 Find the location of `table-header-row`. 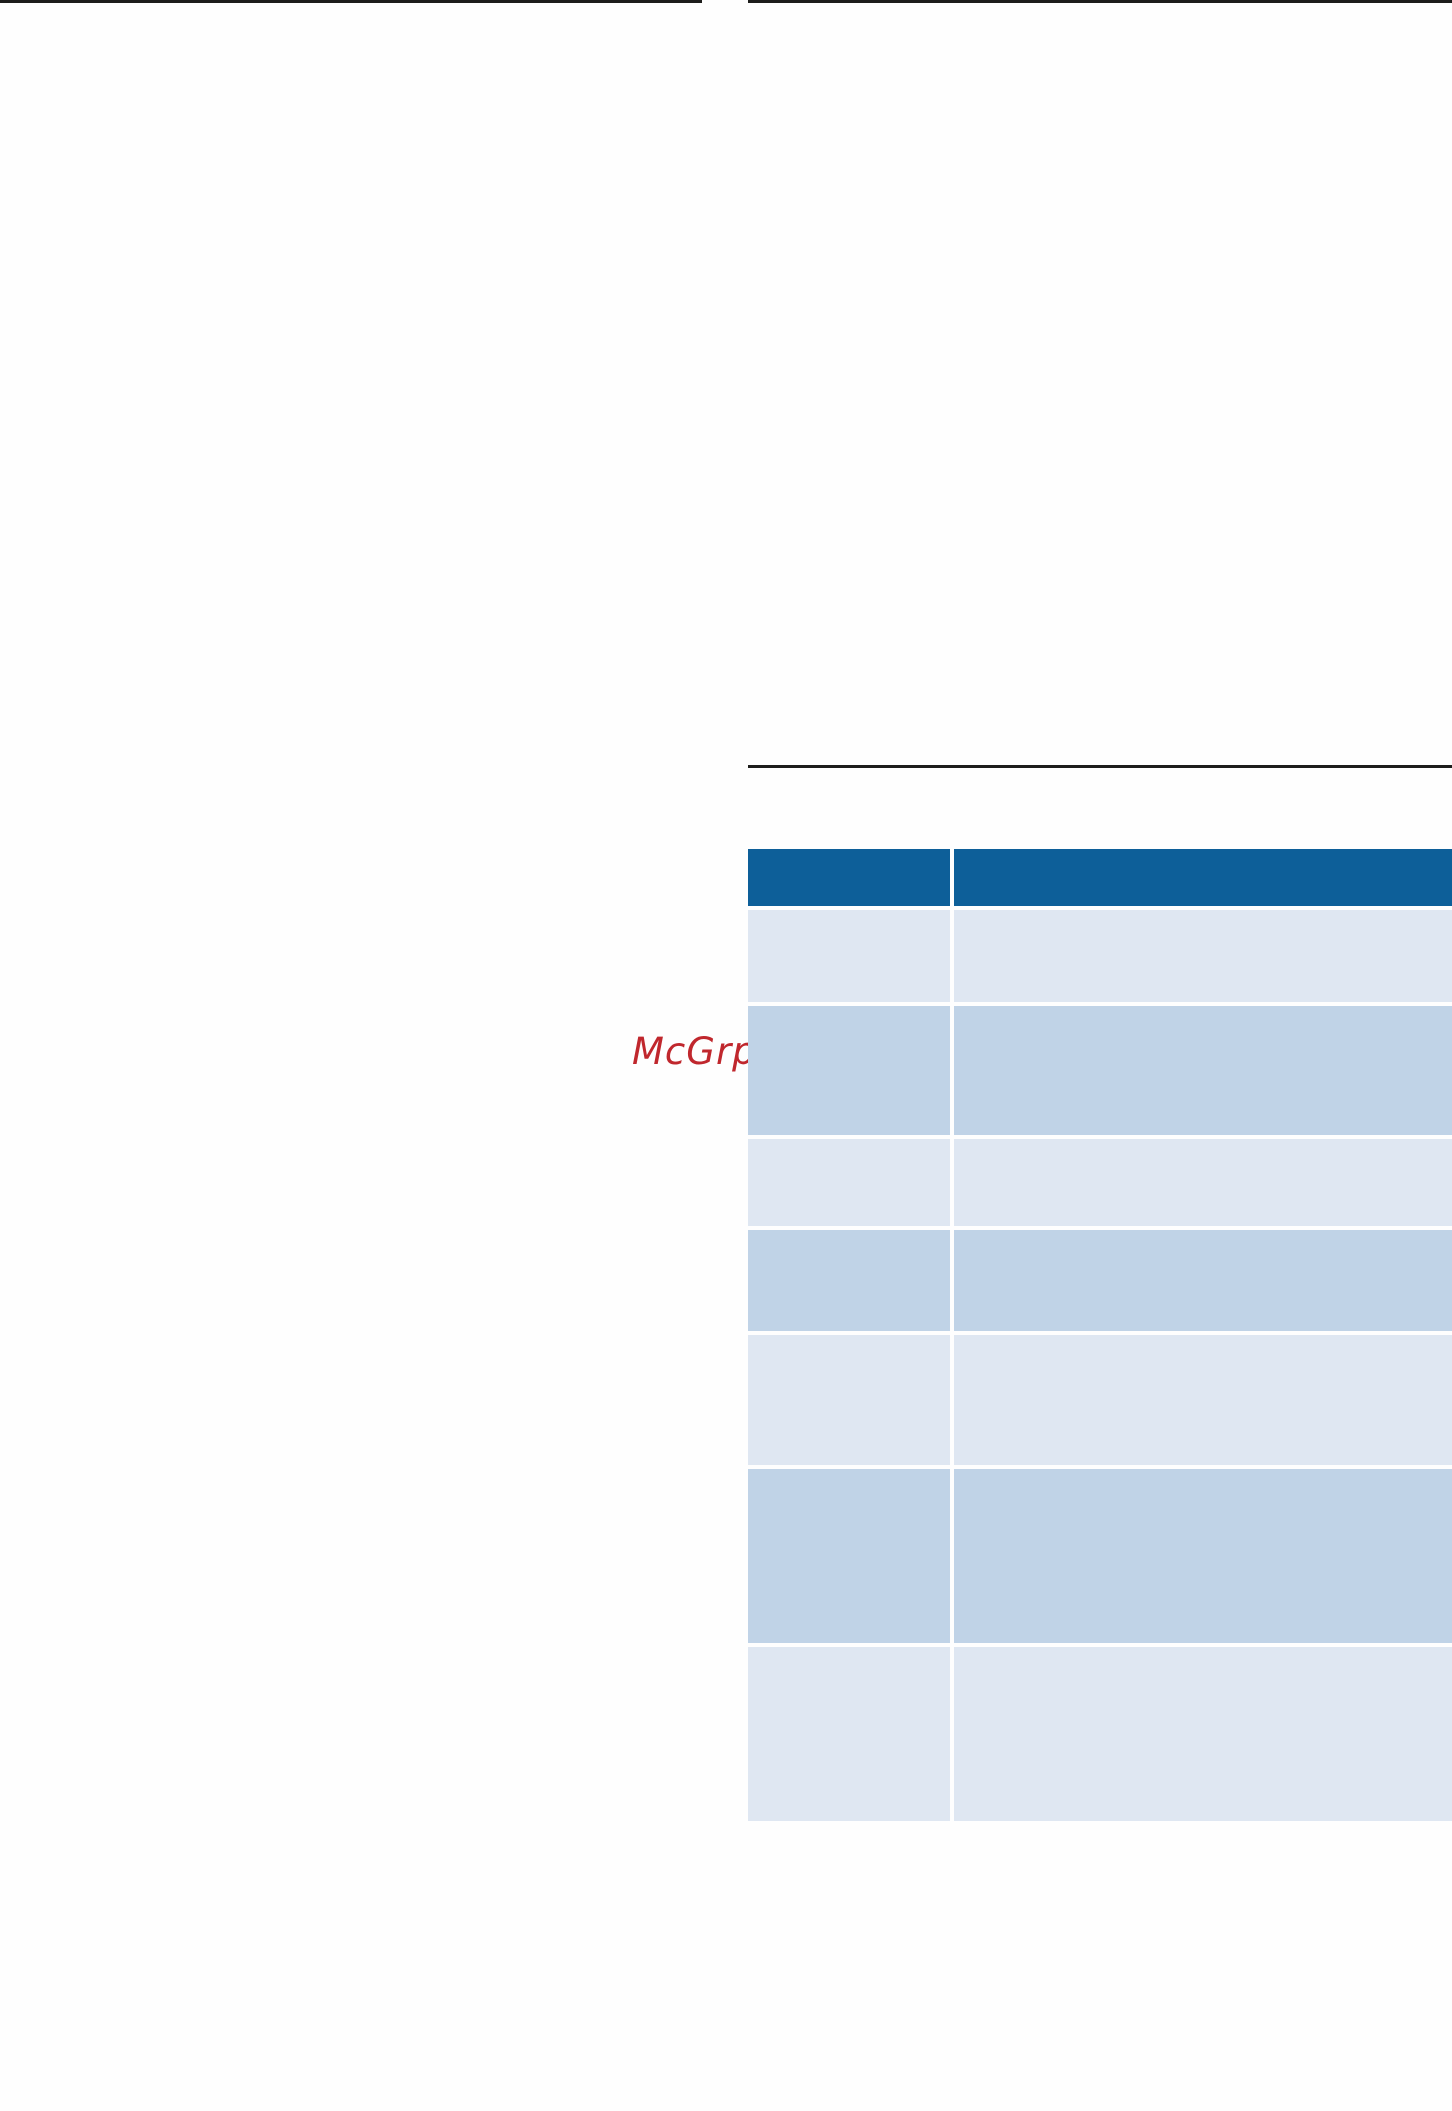

table-header-row is located at coordinates (1100, 877).